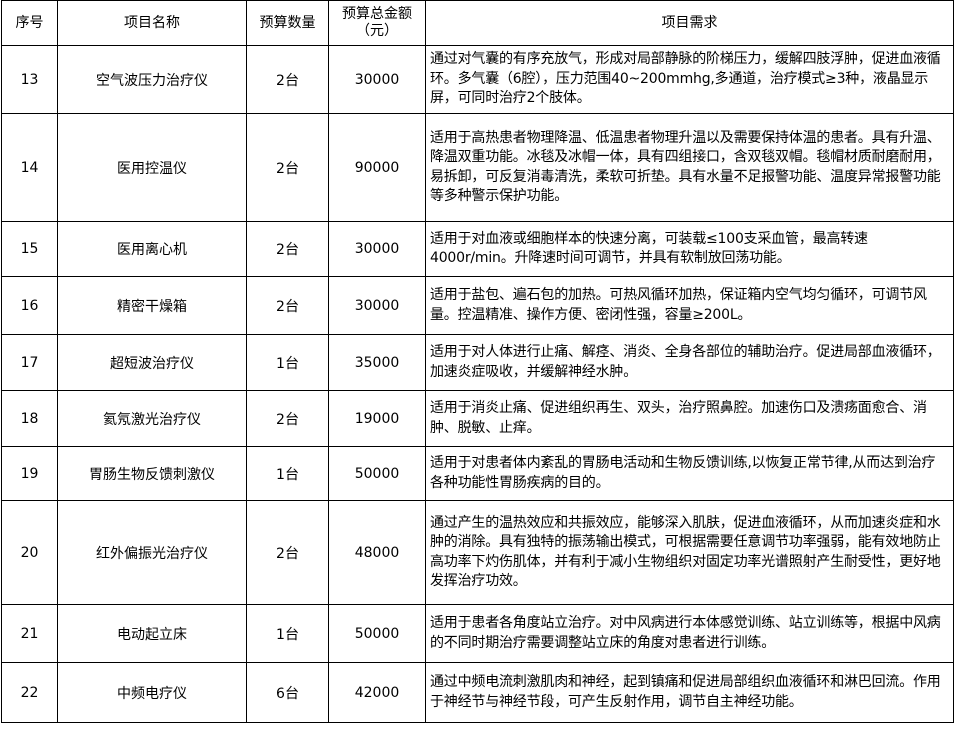 The image size is (954, 731). Describe the element at coordinates (29, 167) in the screenshot. I see `cell-no: 14` at that location.